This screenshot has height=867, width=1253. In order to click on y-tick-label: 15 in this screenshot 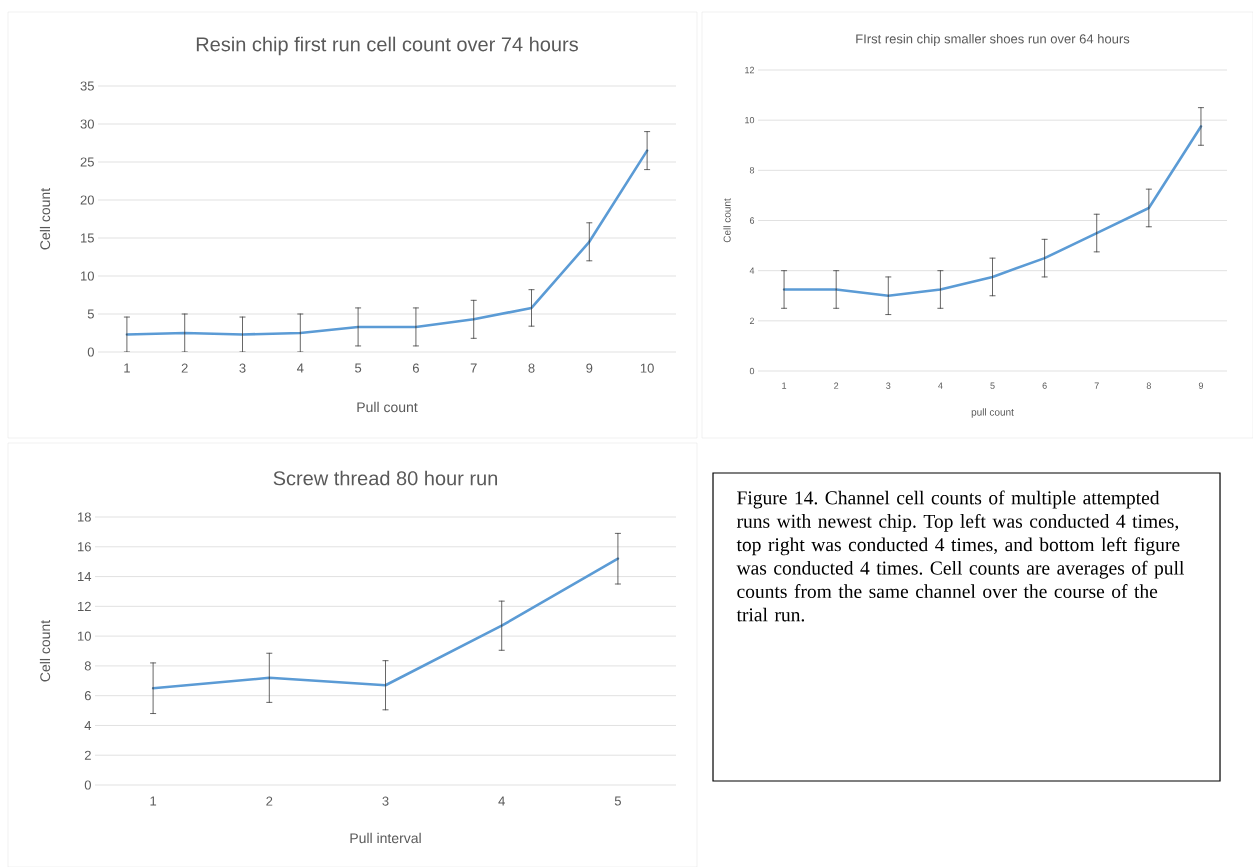, I will do `click(87, 238)`.